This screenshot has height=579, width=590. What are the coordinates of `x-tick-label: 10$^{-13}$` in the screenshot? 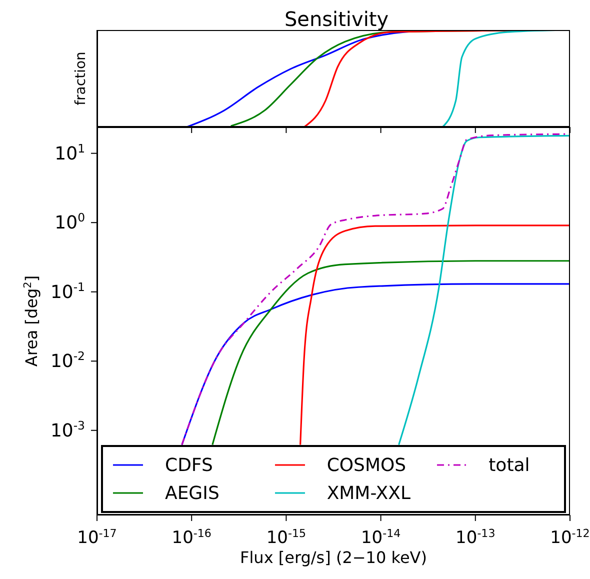 It's located at (476, 537).